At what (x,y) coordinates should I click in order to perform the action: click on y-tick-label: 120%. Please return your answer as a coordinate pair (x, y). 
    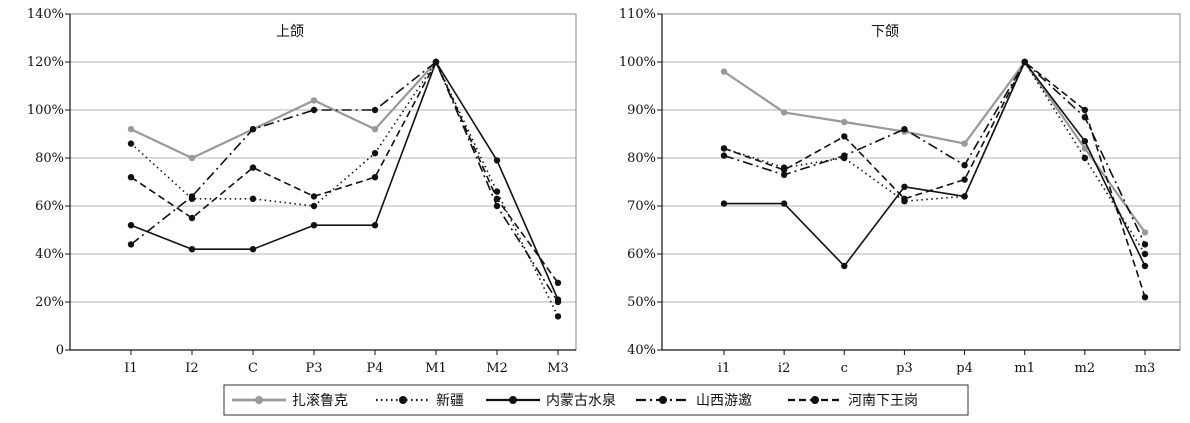
    Looking at the image, I should click on (45, 62).